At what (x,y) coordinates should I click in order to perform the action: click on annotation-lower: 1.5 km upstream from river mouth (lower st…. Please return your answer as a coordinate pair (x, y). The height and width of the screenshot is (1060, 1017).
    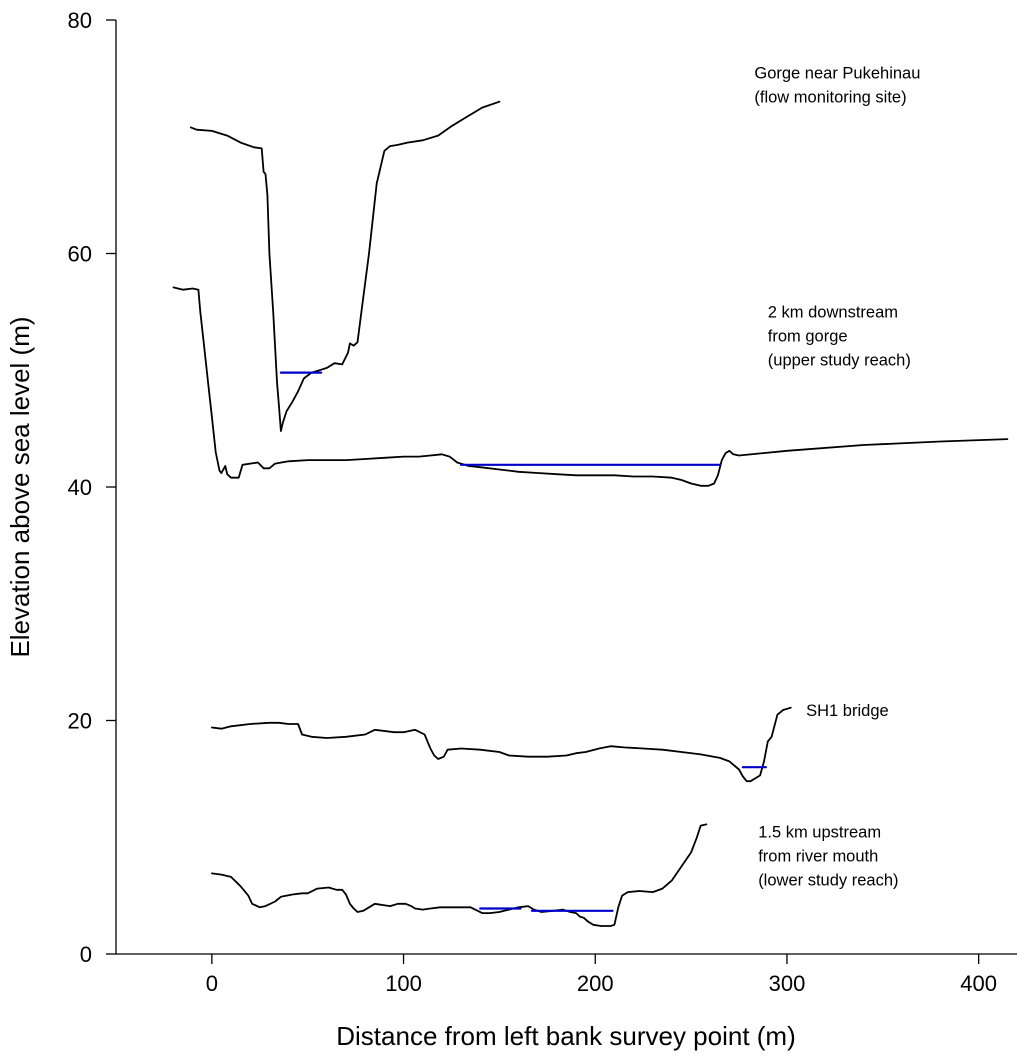
    Looking at the image, I should click on (828, 856).